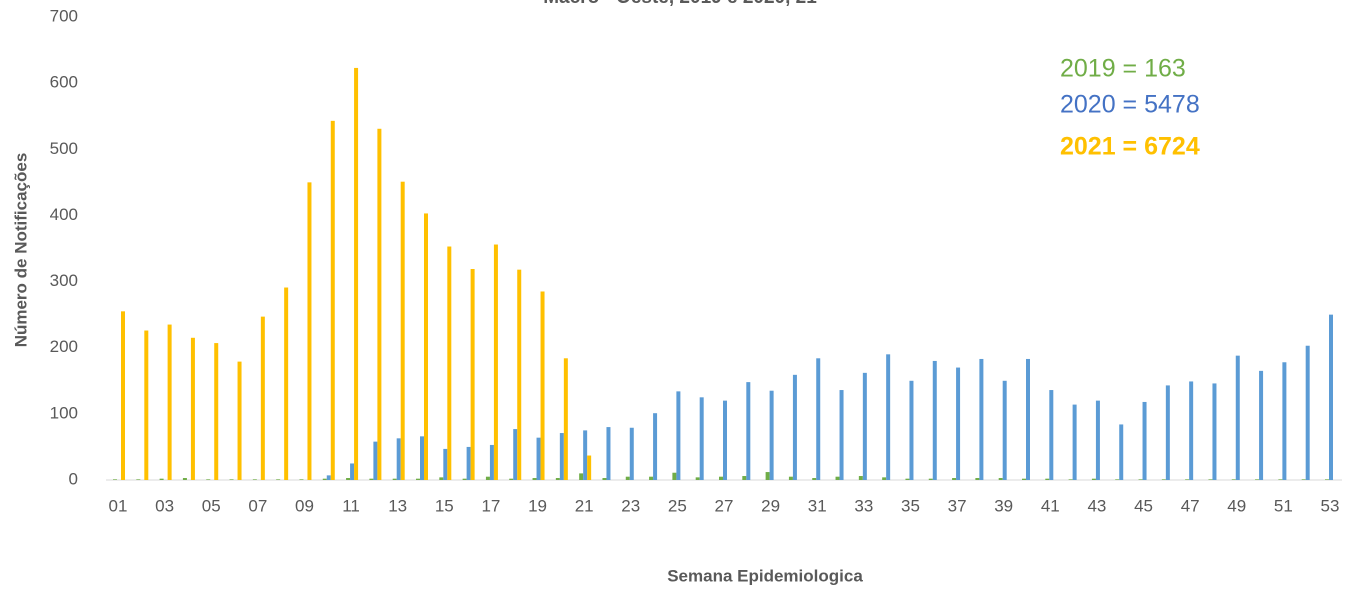 The height and width of the screenshot is (591, 1356). I want to click on x-tick-label: 53, so click(1330, 505).